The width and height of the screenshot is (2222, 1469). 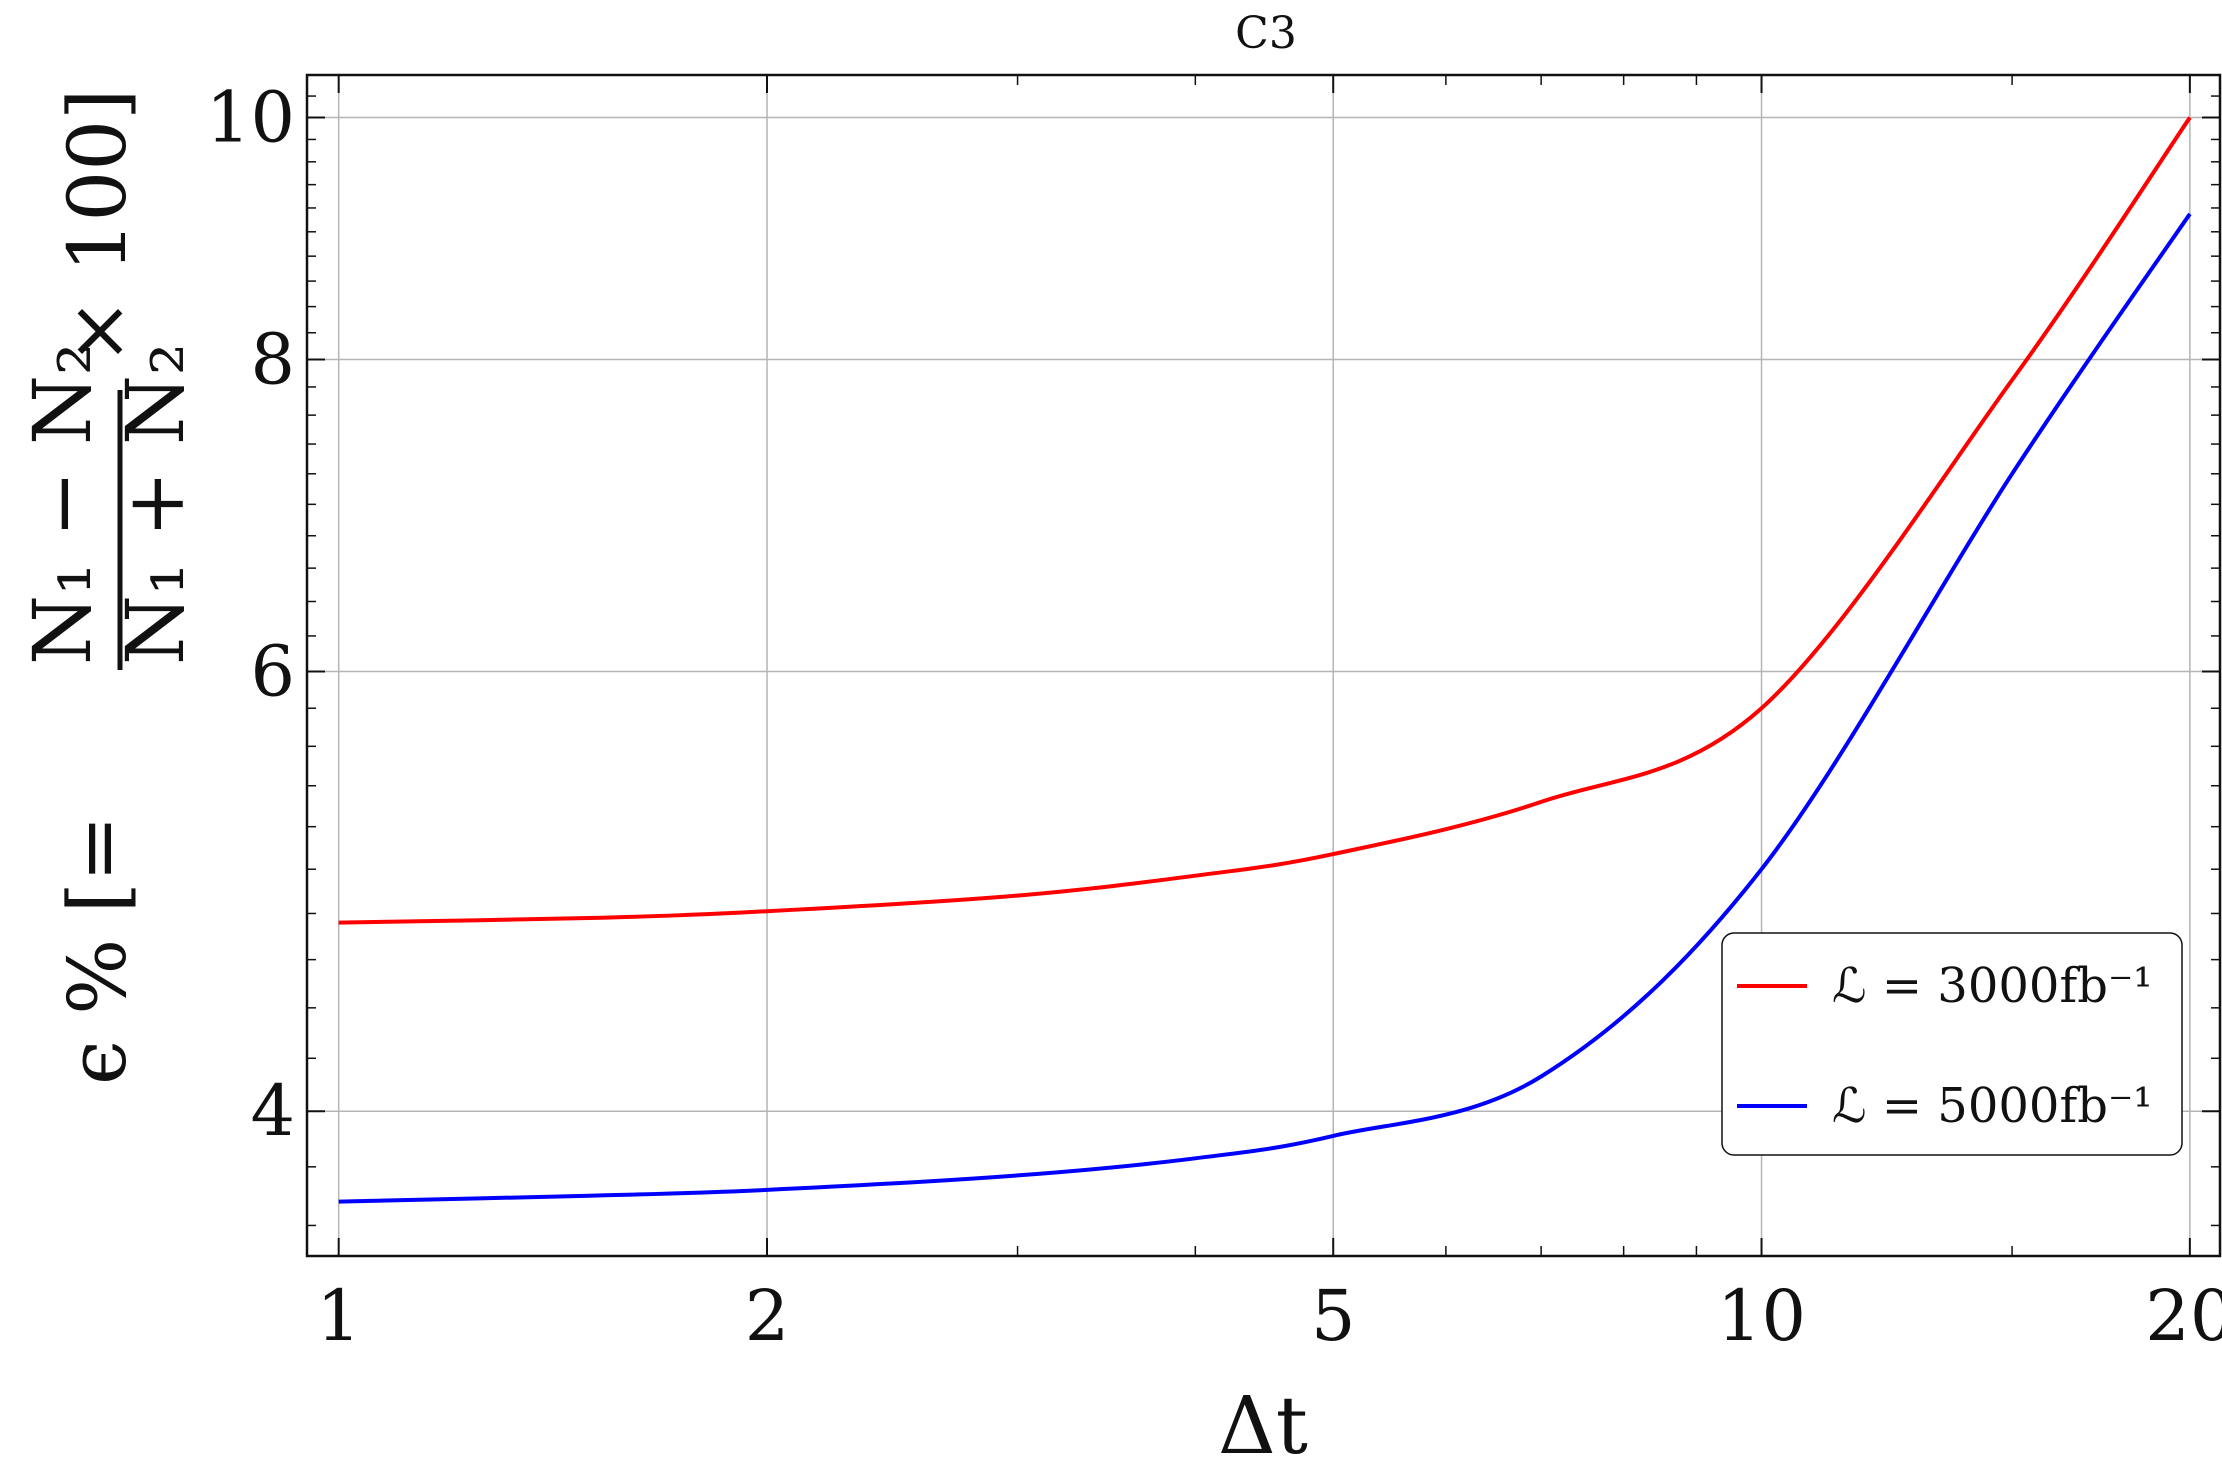 I want to click on x-tick-label: 5, so click(x=1333, y=1316).